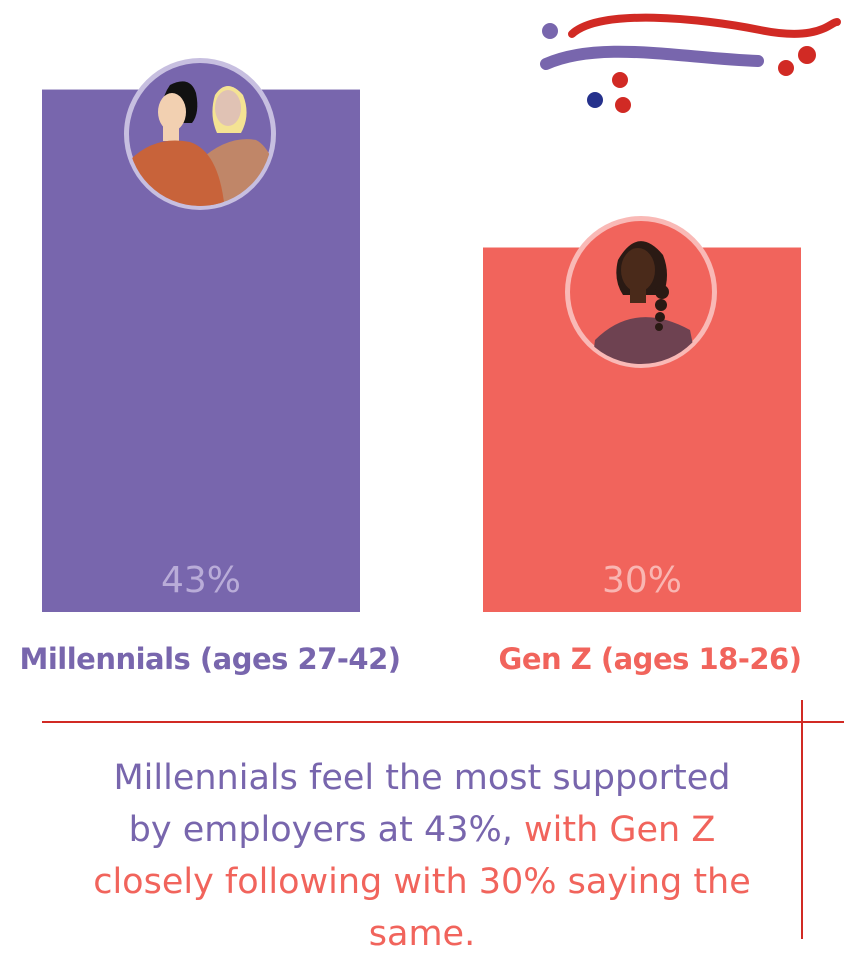 The image size is (844, 960). What do you see at coordinates (210, 659) in the screenshot?
I see `category-label-millennials: Millennials (ages 27-42)` at bounding box center [210, 659].